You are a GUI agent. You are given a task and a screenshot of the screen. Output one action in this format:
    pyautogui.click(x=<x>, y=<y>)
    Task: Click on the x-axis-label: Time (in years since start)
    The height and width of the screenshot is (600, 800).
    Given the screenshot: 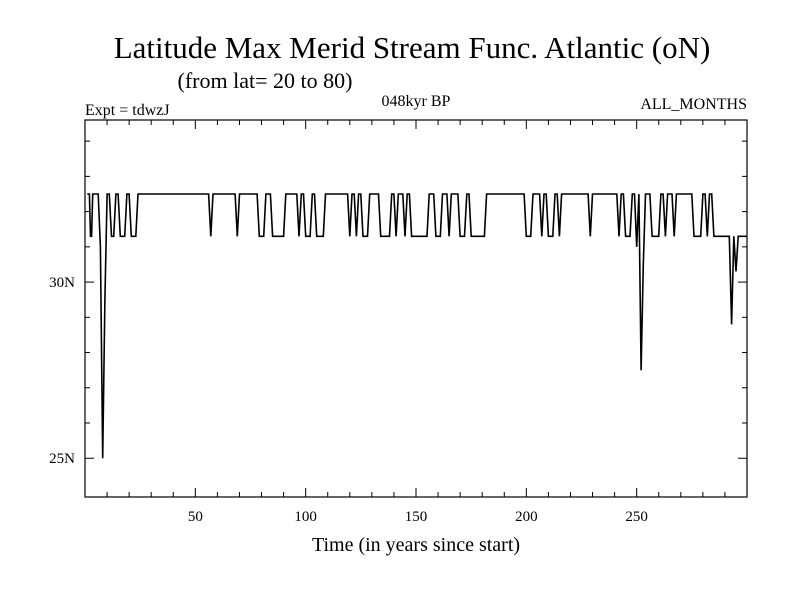 What is the action you would take?
    pyautogui.click(x=416, y=545)
    